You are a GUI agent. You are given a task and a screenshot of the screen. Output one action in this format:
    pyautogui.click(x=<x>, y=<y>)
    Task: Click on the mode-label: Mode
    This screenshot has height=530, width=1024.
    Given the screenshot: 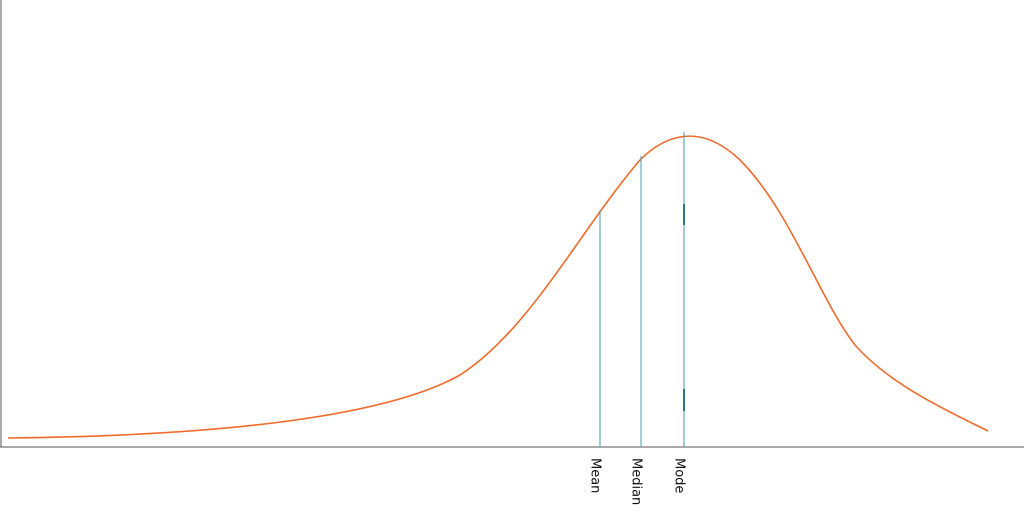 What is the action you would take?
    pyautogui.click(x=679, y=475)
    